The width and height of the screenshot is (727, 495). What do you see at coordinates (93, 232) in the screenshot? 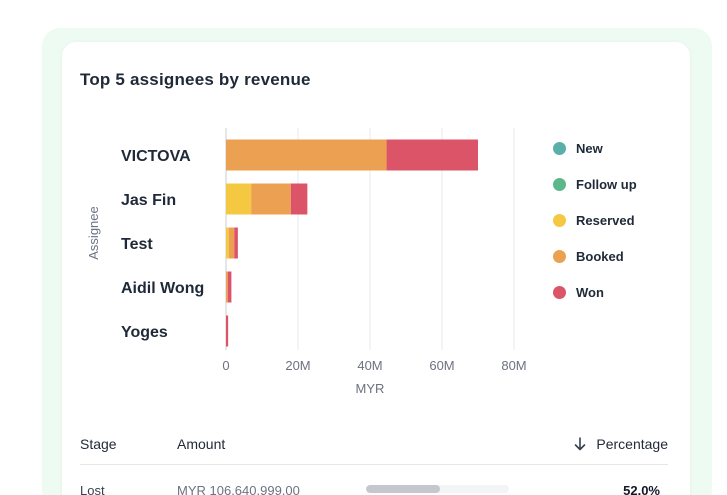
I see `y-axis-label: Assignee` at bounding box center [93, 232].